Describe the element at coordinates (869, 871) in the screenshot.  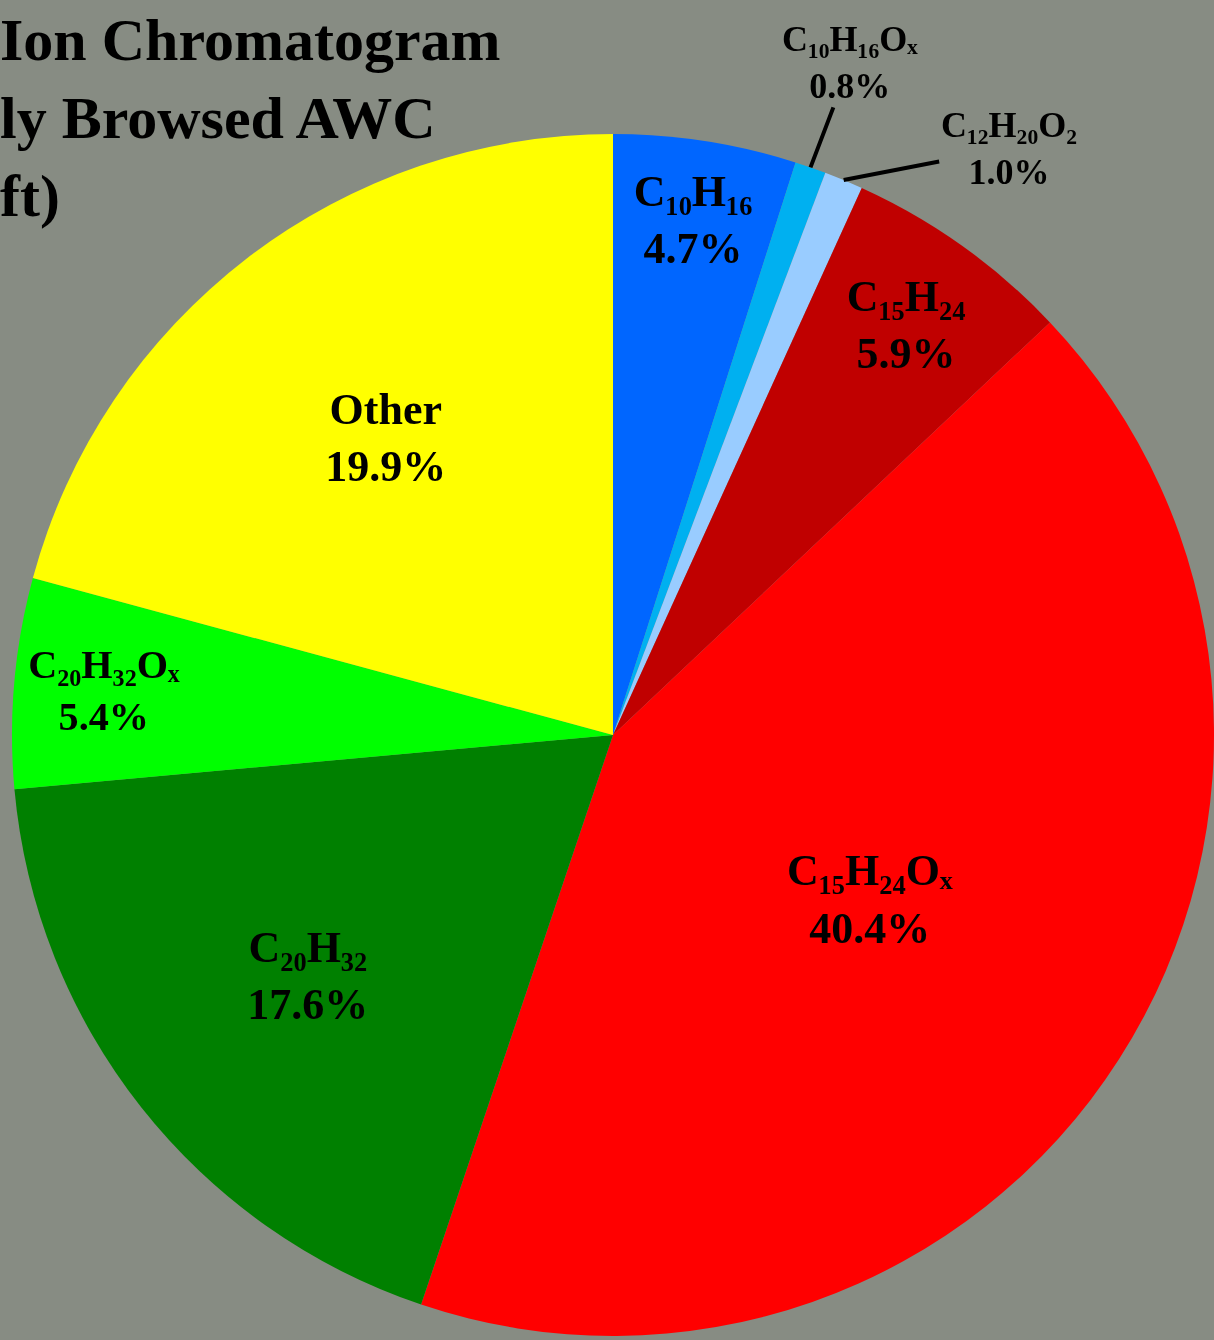
I see `slice-label: C₁₅H₂₄Oₓ` at that location.